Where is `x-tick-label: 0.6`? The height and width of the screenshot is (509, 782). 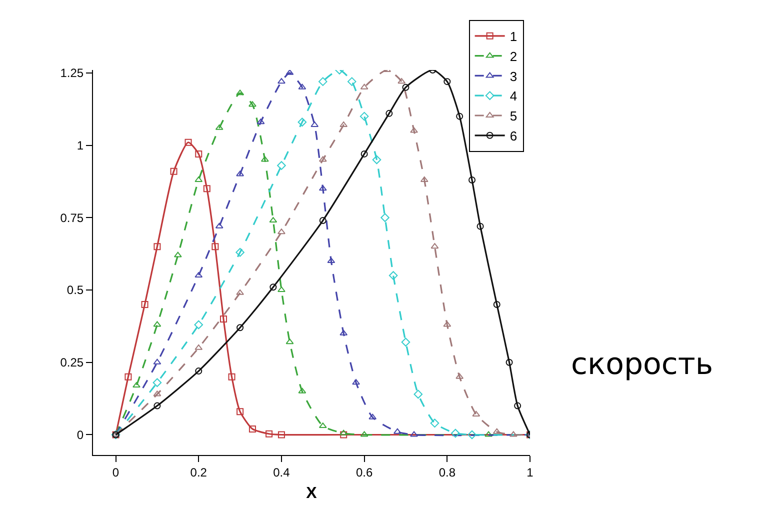
x-tick-label: 0.6 is located at coordinates (364, 472).